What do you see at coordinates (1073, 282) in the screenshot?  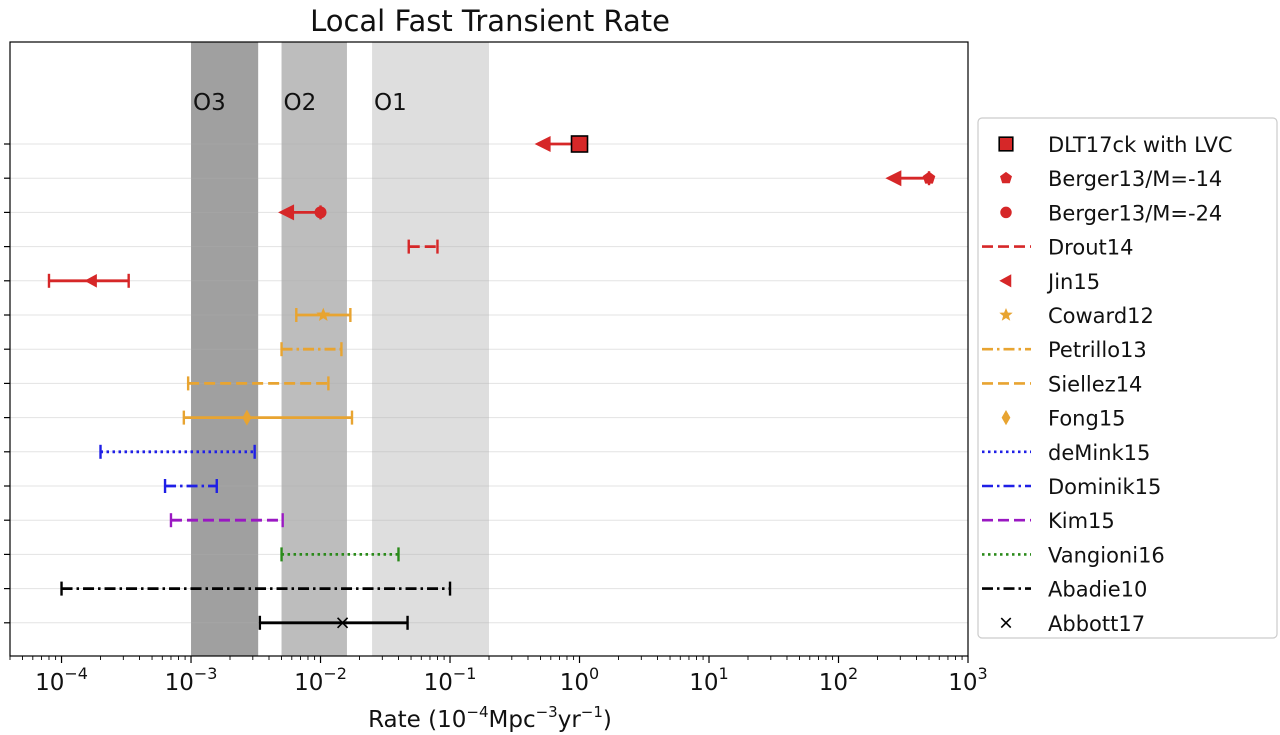 I see `legend-label: Jin15` at bounding box center [1073, 282].